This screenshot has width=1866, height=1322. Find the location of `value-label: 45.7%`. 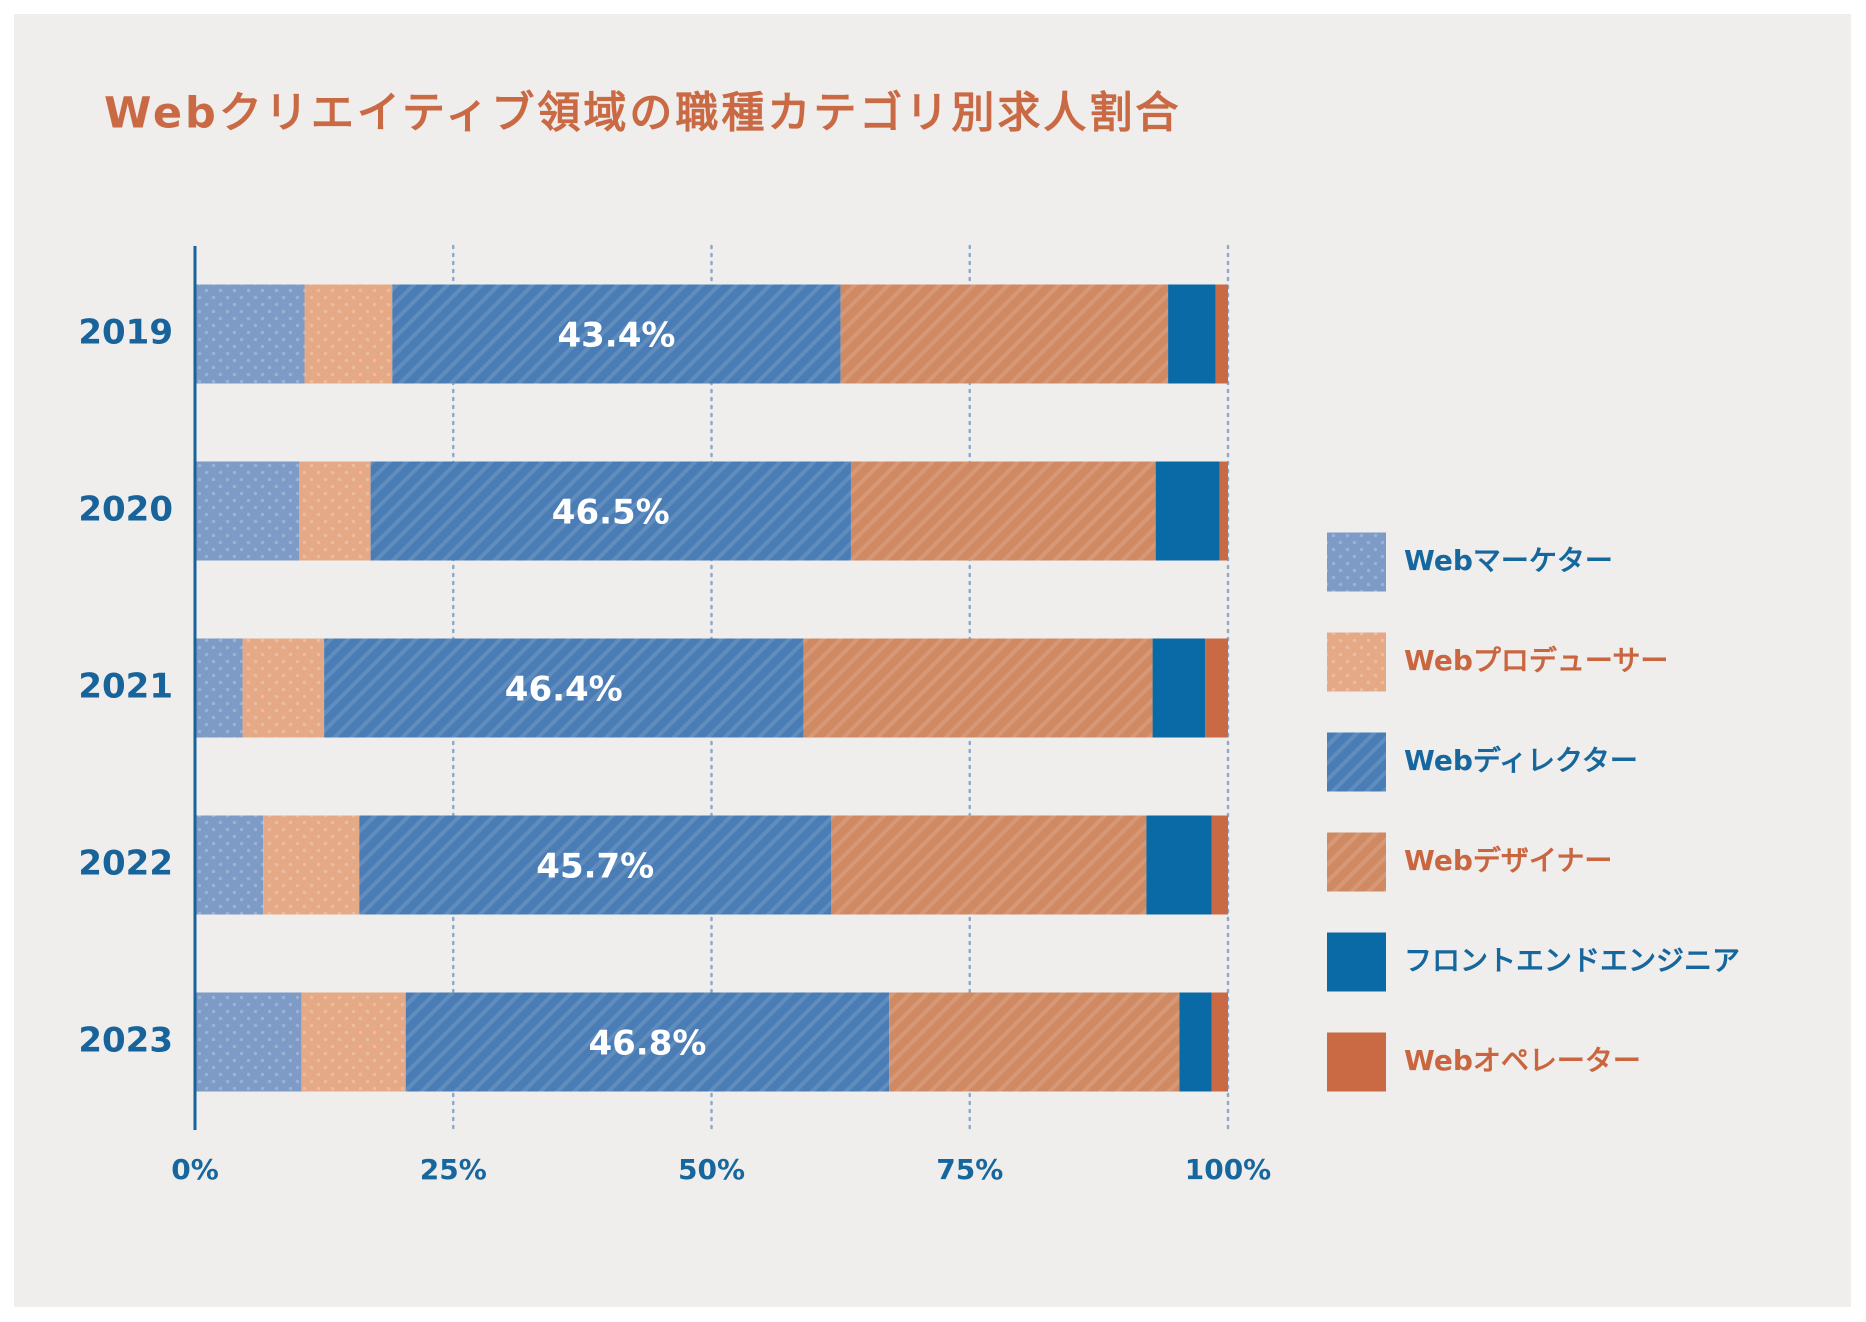

value-label: 45.7% is located at coordinates (595, 867).